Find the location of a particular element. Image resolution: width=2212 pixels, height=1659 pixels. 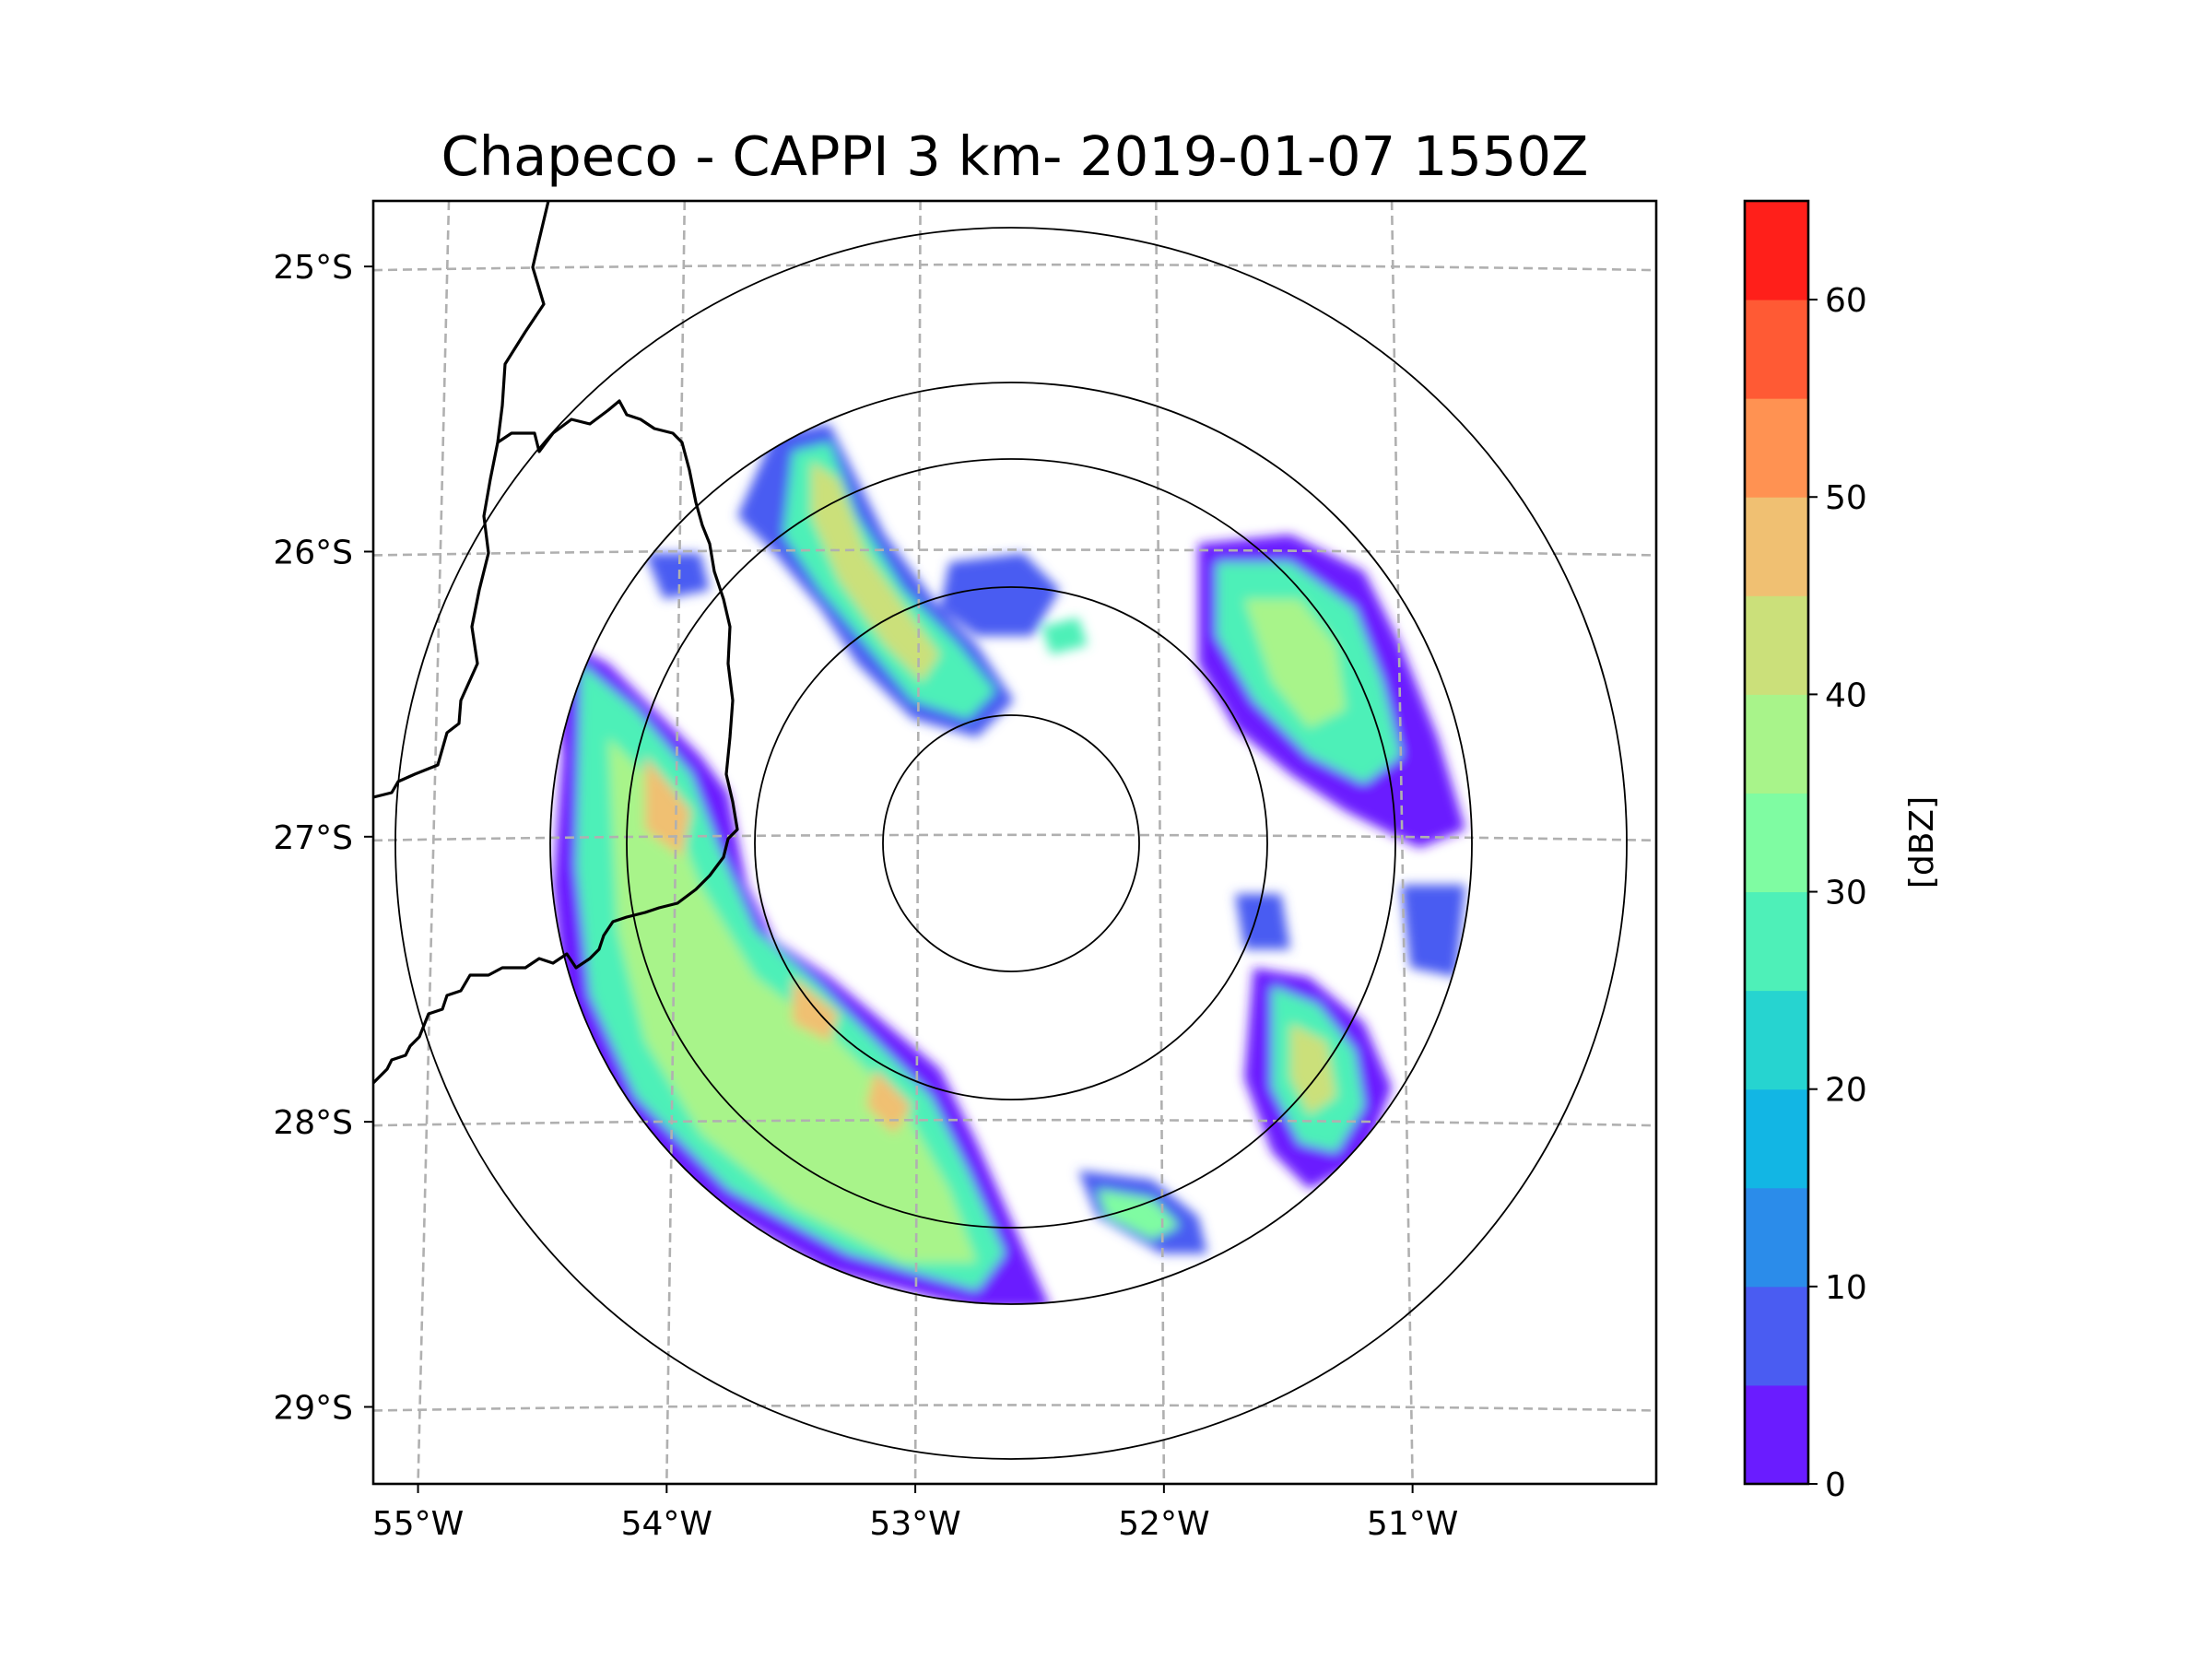

lon-tick-label: 53°W is located at coordinates (914, 1524).